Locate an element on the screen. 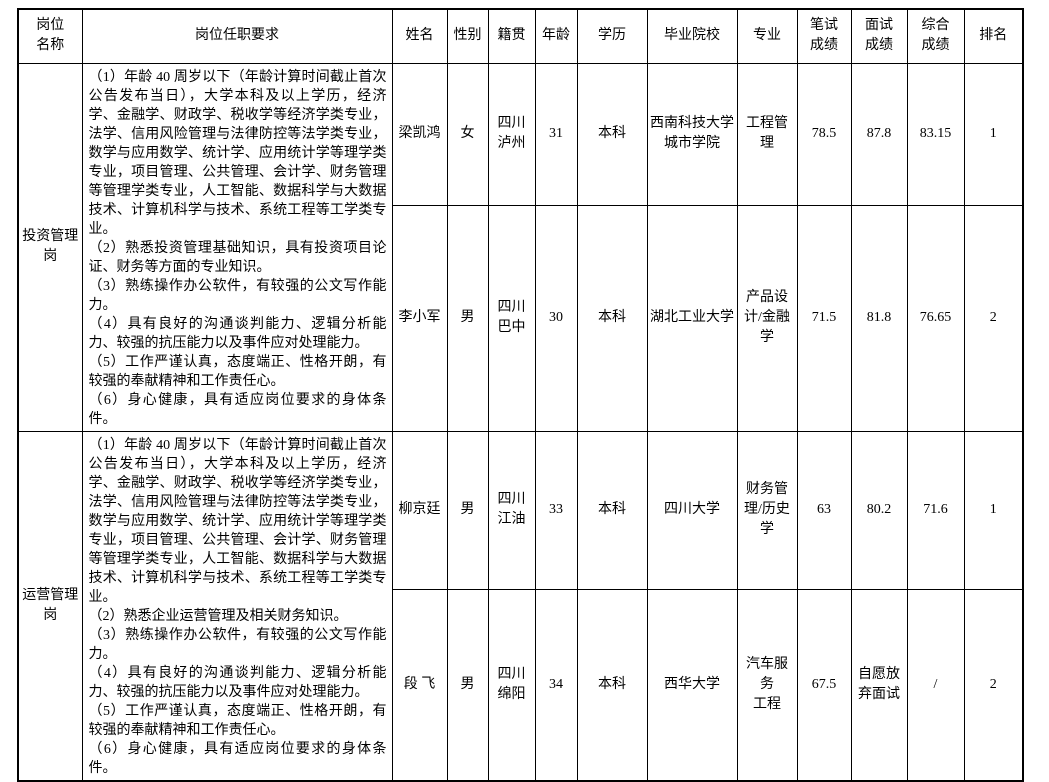  major-cell: 财务管理/历史学 is located at coordinates (767, 510).